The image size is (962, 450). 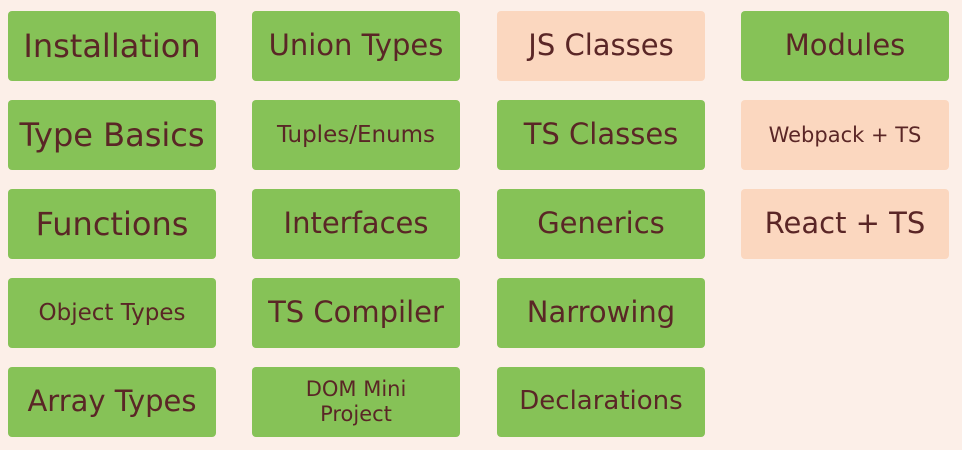 I want to click on tile-label: JS Classes, so click(x=601, y=45).